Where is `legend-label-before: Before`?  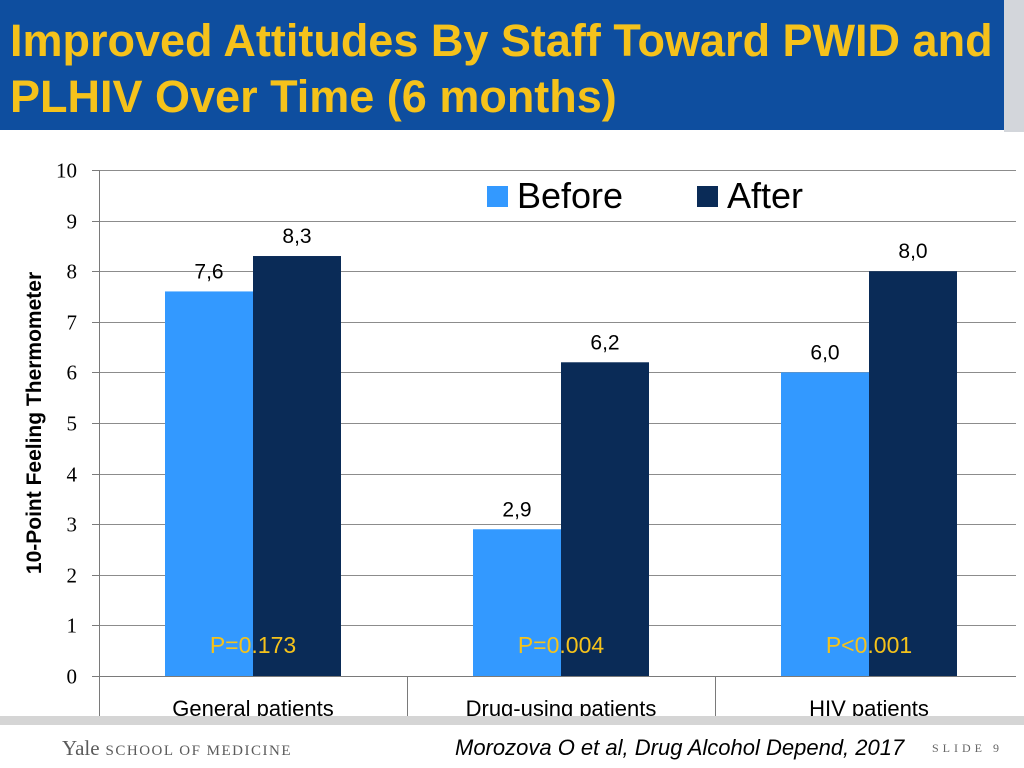
legend-label-before: Before is located at coordinates (570, 195).